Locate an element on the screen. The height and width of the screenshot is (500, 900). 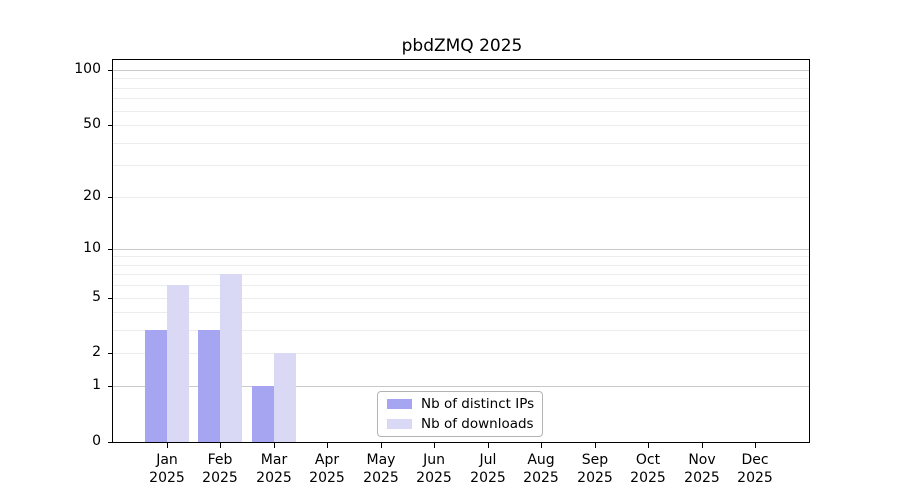
x-tick-jan is located at coordinates (167, 445).